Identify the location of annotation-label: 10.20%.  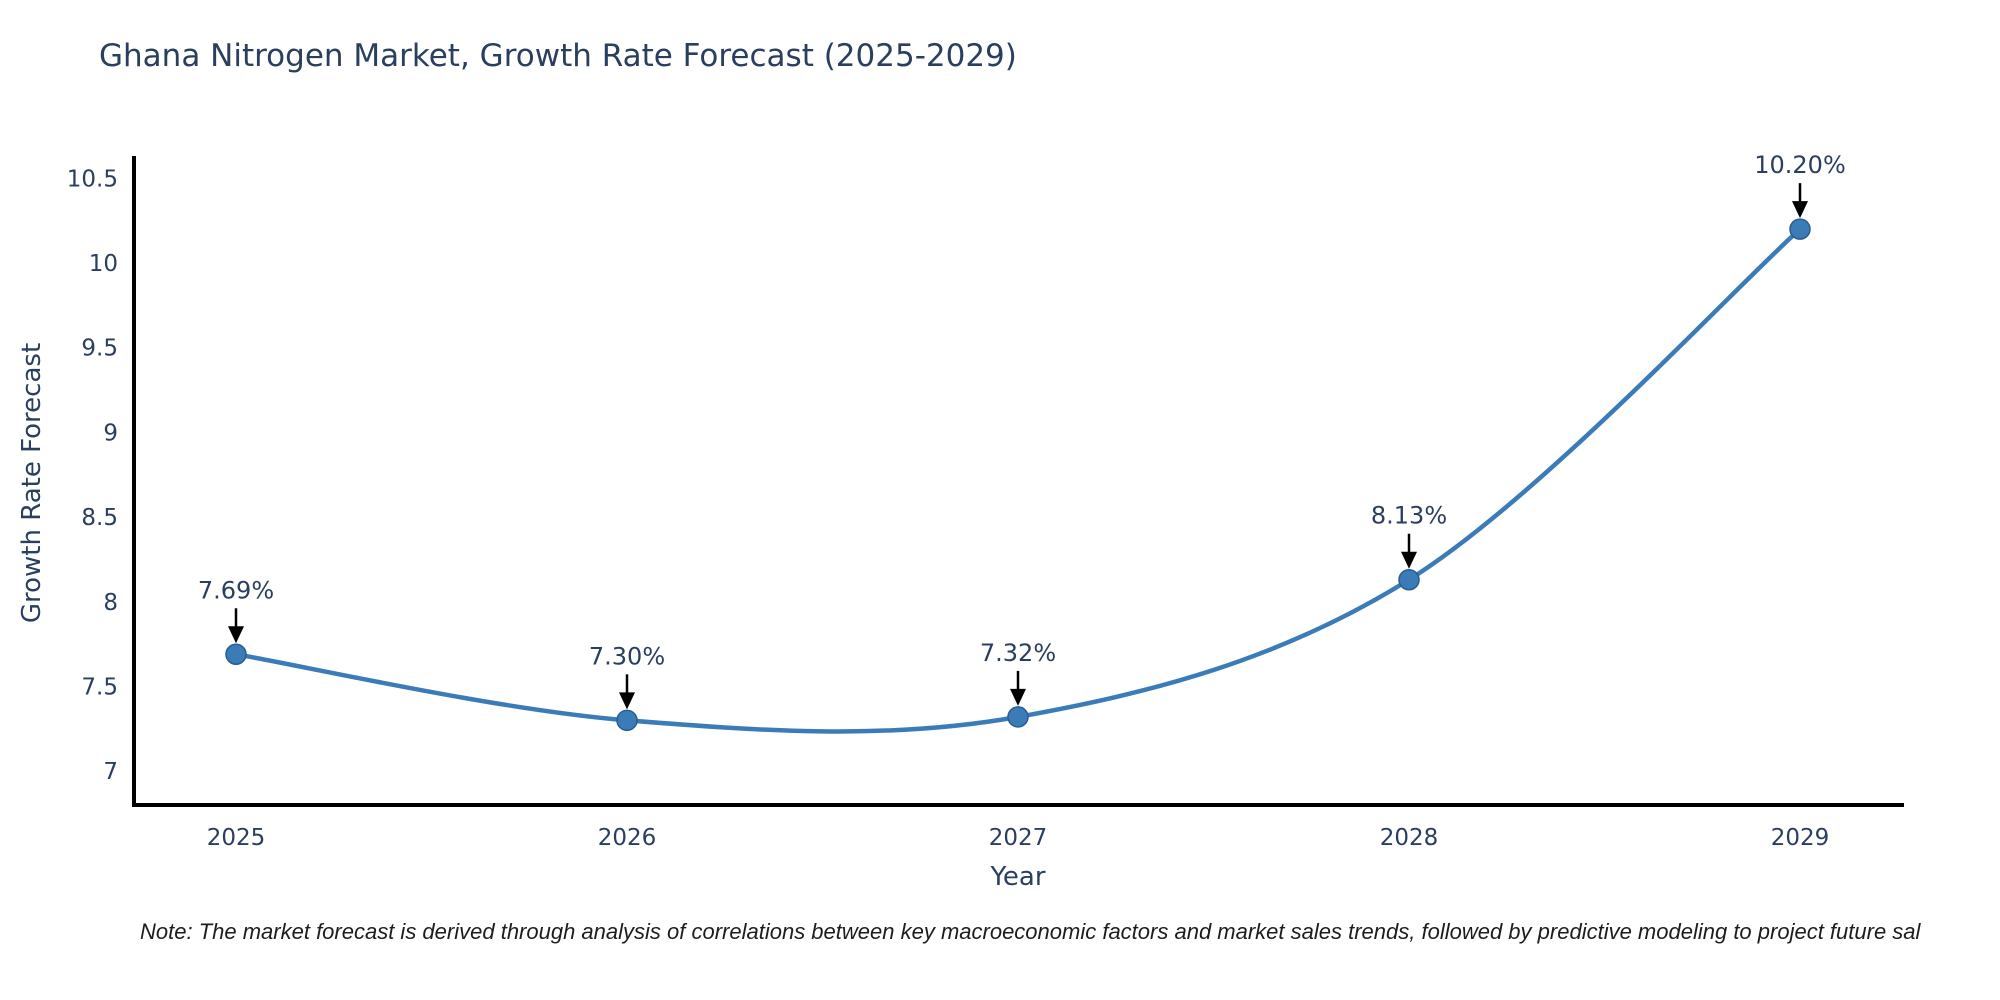
(1800, 165).